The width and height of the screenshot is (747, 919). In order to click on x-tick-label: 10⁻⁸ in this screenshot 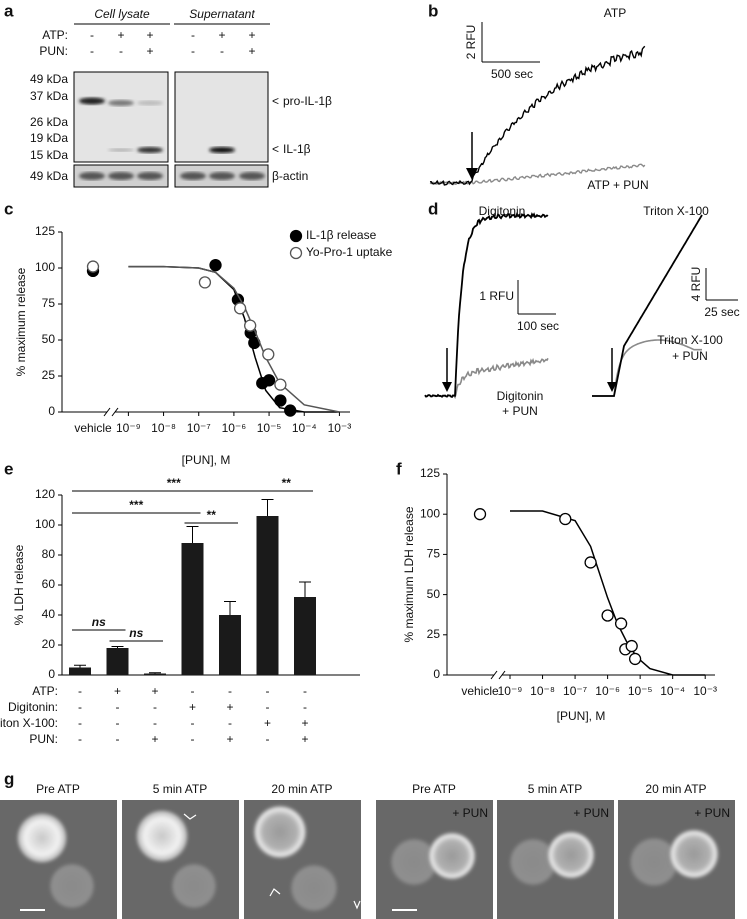, I will do `click(542, 691)`.